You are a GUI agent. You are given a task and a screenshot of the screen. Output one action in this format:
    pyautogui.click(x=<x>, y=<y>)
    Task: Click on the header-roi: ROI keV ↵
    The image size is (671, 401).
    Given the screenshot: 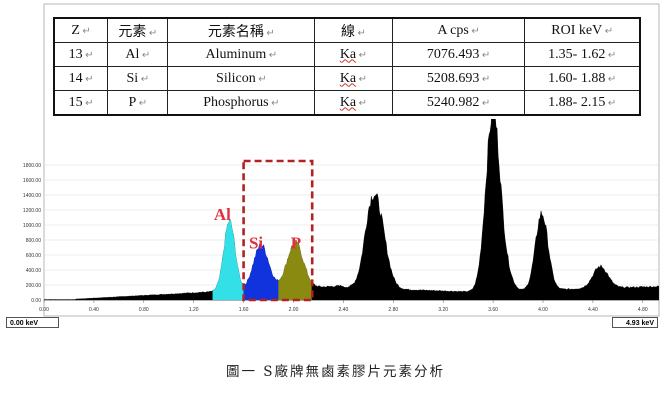 What is the action you would take?
    pyautogui.click(x=582, y=30)
    